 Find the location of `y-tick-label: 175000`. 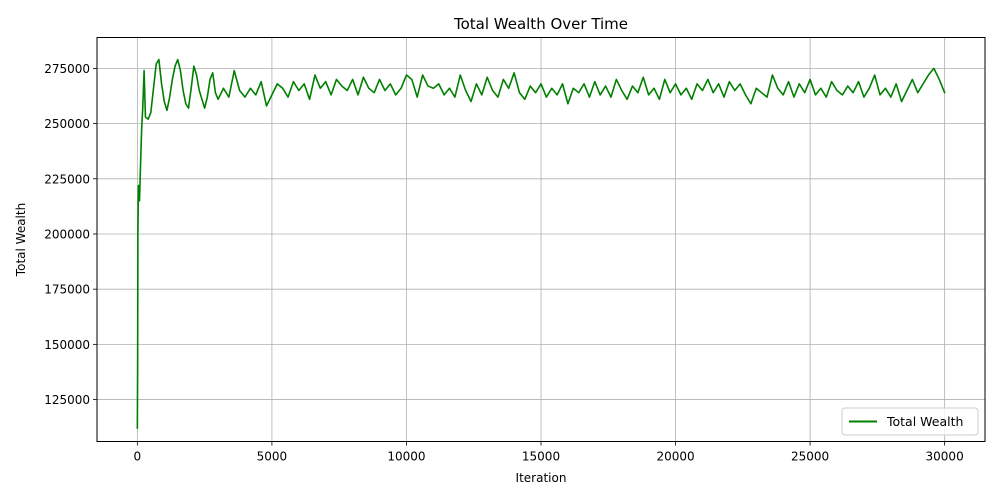

y-tick-label: 175000 is located at coordinates (67, 290).